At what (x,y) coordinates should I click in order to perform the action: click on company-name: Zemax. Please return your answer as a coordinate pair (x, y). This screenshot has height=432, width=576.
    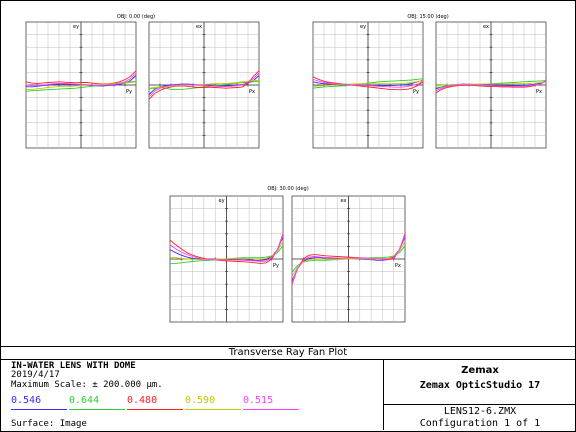
    Looking at the image, I should click on (480, 370).